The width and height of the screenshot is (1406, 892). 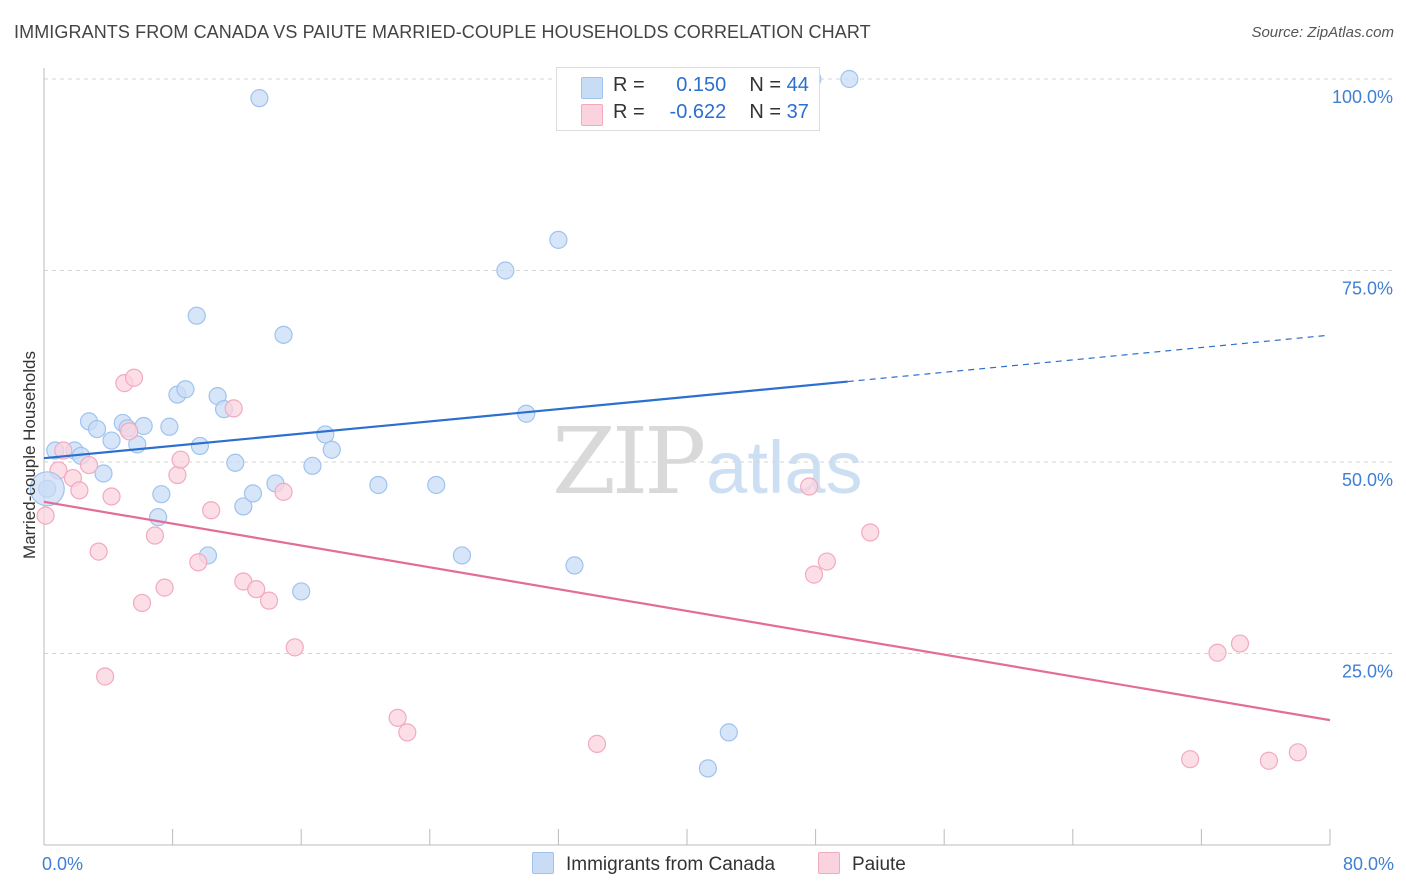 I want to click on legend-r-paiute: -0.622, so click(x=698, y=112).